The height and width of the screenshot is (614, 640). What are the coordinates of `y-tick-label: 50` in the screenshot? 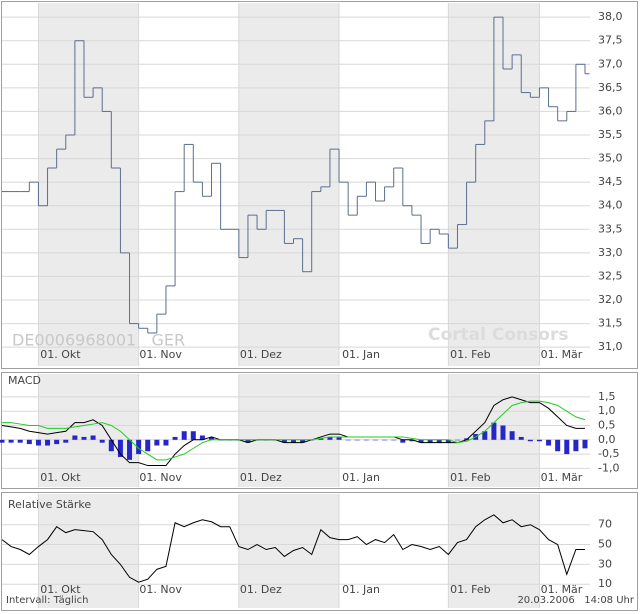 It's located at (605, 544).